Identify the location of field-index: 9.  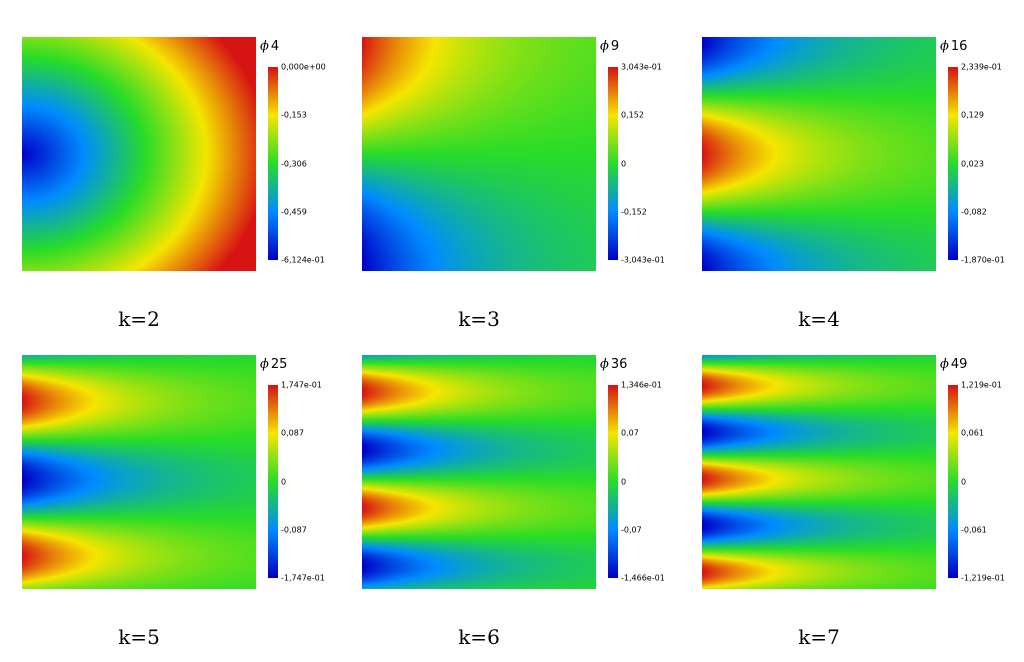
(615, 46).